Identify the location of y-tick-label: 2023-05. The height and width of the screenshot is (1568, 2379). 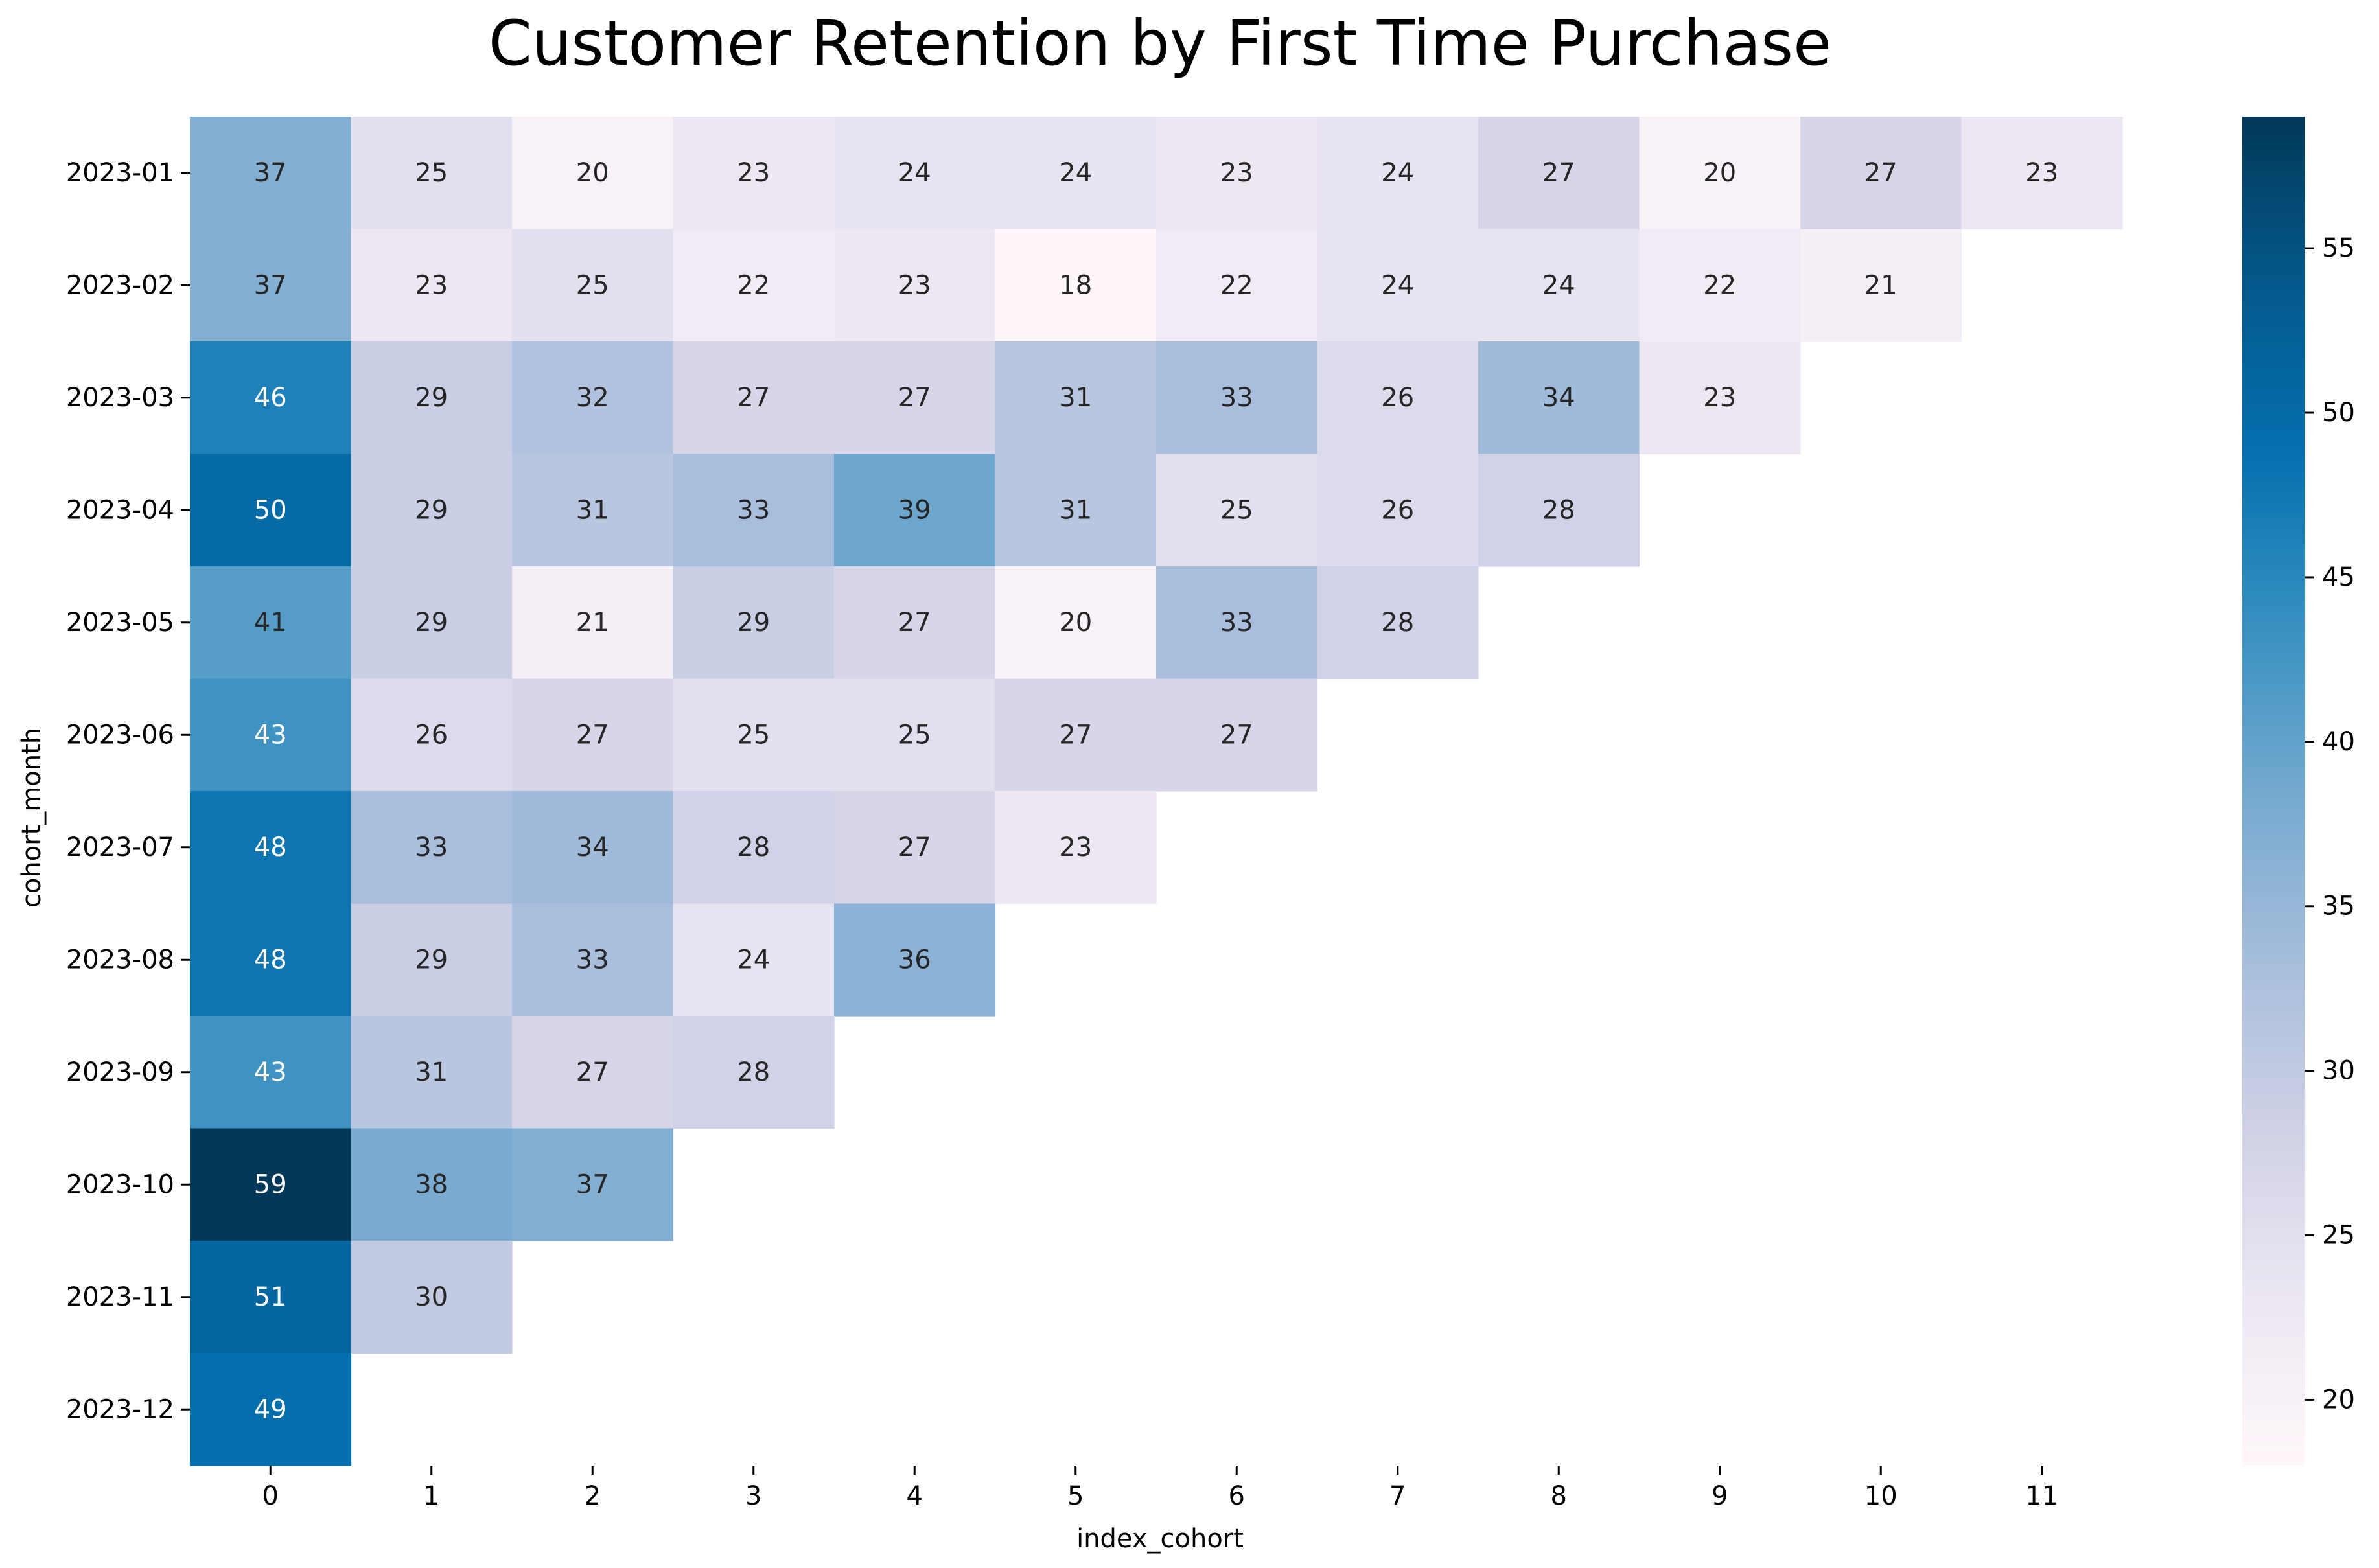
(120, 623).